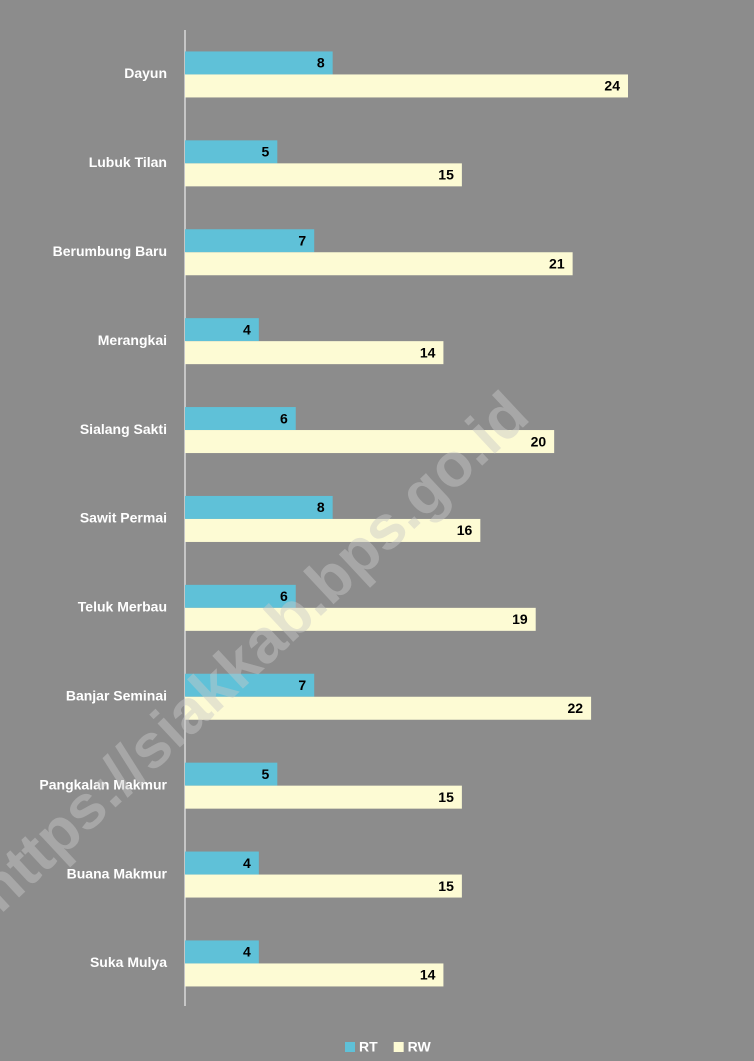 Image resolution: width=754 pixels, height=1061 pixels. Describe the element at coordinates (576, 708) in the screenshot. I see `data-label: 22` at that location.